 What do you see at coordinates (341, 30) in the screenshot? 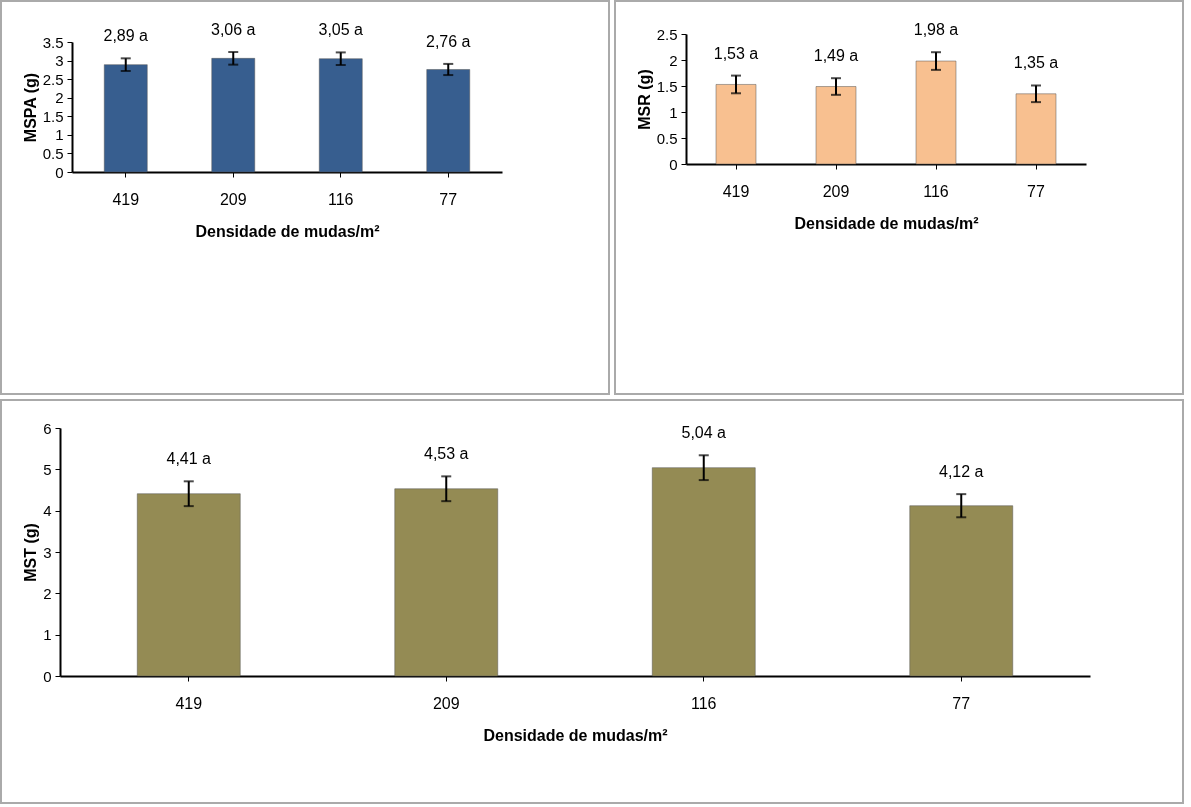
I see `data-label: 3,05 a` at bounding box center [341, 30].